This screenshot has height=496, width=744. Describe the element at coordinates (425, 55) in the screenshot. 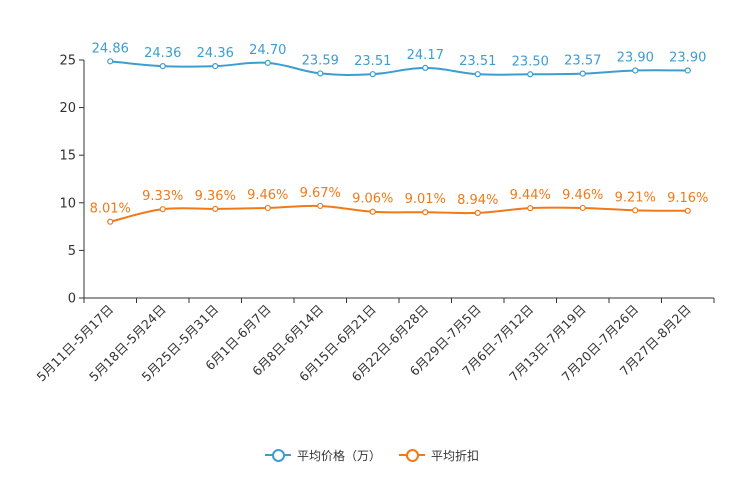

I see `data-label: 24.17` at that location.